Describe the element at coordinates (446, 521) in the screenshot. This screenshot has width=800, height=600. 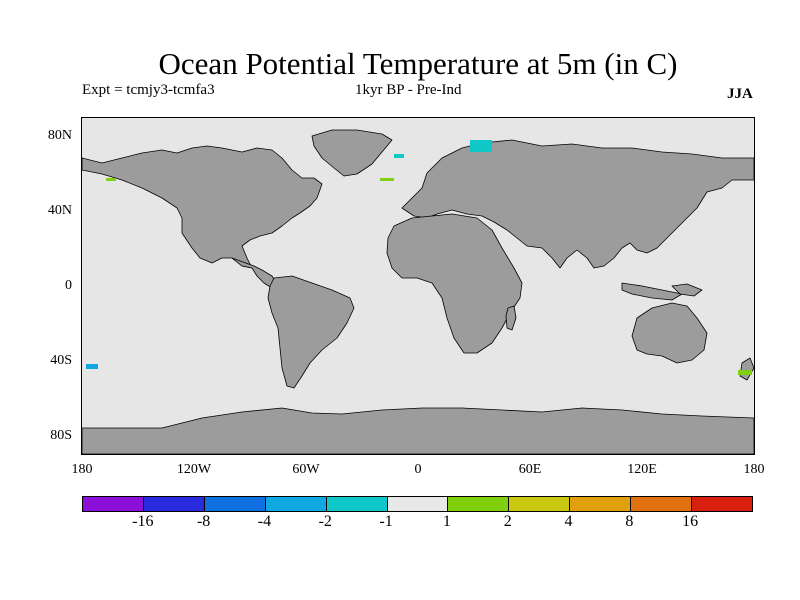
I see `colorbar-label: 1` at that location.